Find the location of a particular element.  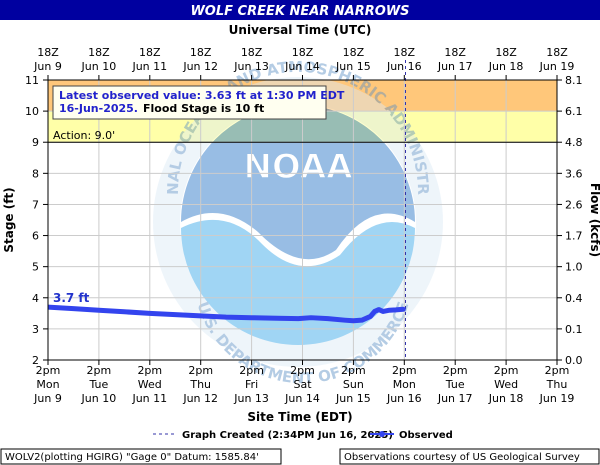

top-tick-label-date: Jun 13 is located at coordinates (251, 66).